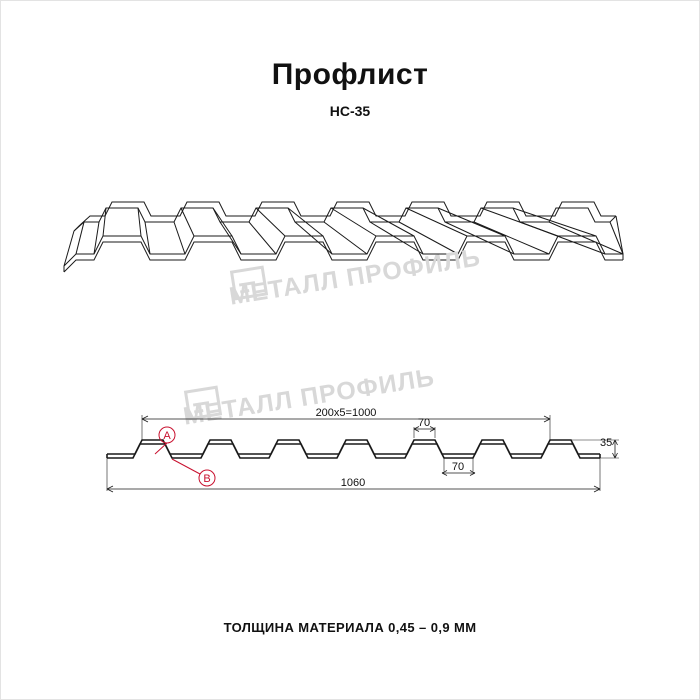 Image resolution: width=700 pixels, height=700 pixels. Describe the element at coordinates (458, 467) in the screenshot. I see `dimension-rib-bottom: 70` at that location.